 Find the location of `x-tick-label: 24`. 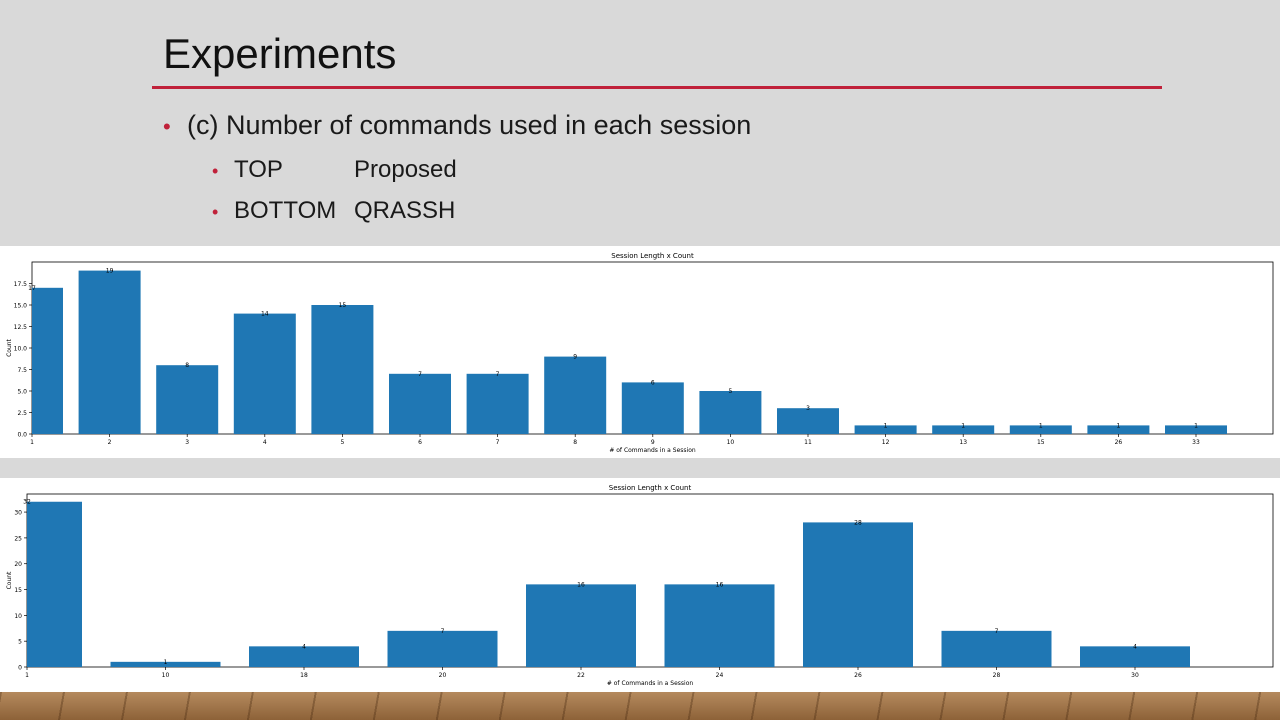

x-tick-label: 24 is located at coordinates (720, 675).